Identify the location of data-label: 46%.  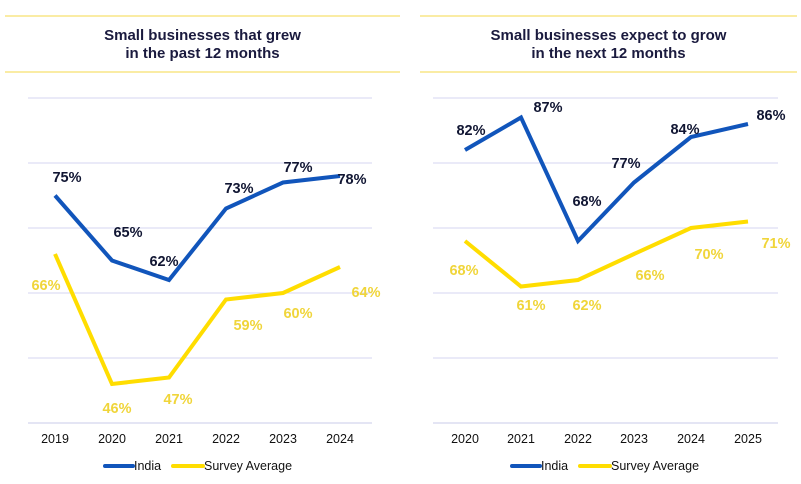
(116, 409).